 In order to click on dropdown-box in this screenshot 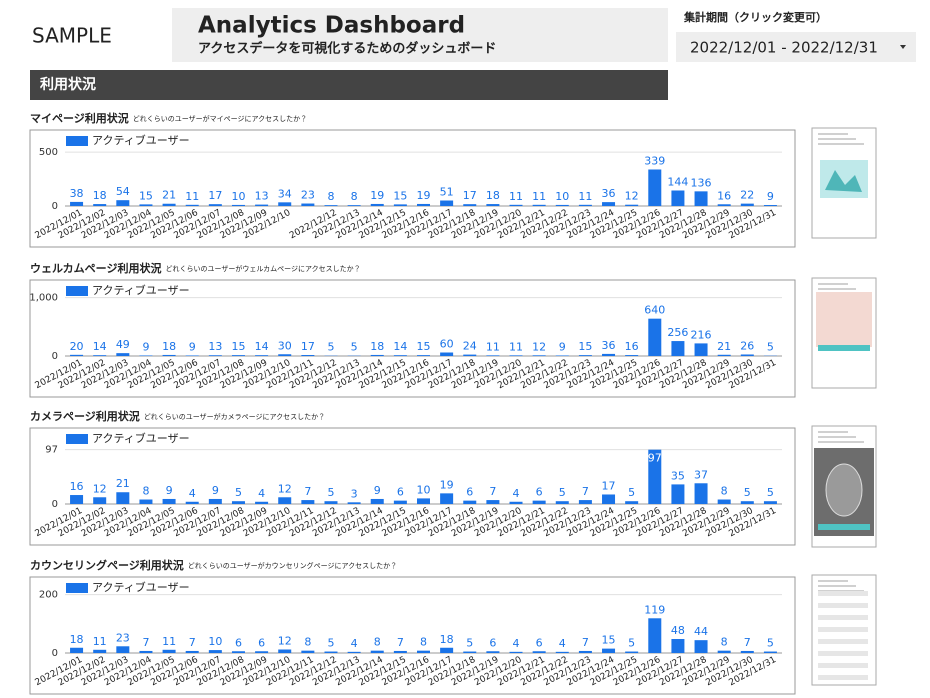, I will do `click(796, 47)`.